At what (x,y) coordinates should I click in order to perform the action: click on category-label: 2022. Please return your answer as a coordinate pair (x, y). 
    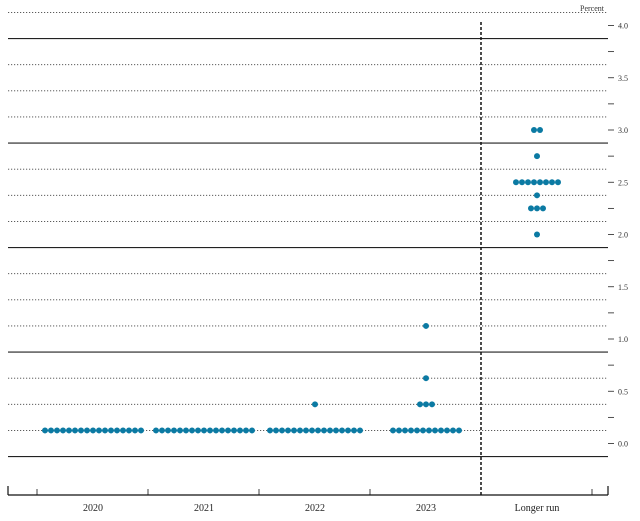
    Looking at the image, I should click on (315, 508).